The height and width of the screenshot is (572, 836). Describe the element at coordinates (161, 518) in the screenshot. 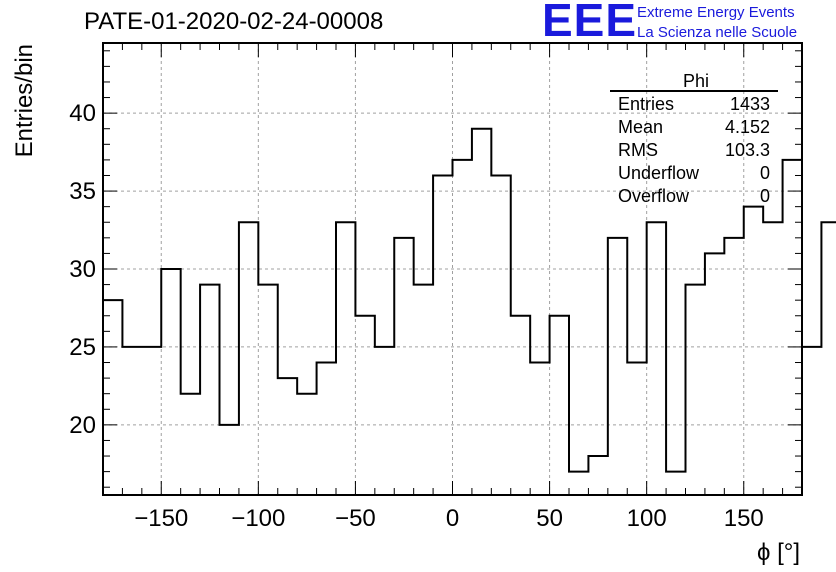

I see `x-tick-label: −150` at that location.